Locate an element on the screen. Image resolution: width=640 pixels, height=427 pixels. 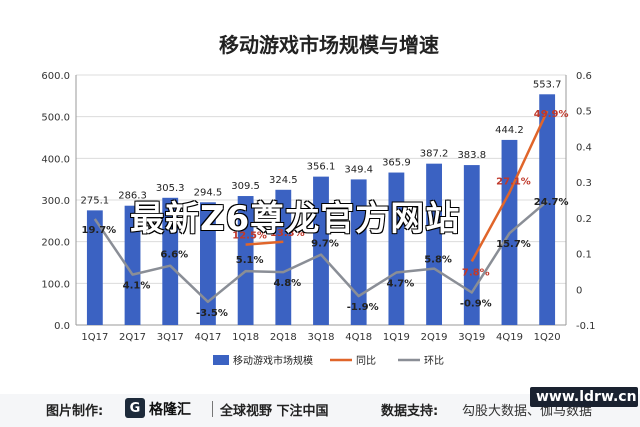
bar-value-label: 349.4 is located at coordinates (358, 169).